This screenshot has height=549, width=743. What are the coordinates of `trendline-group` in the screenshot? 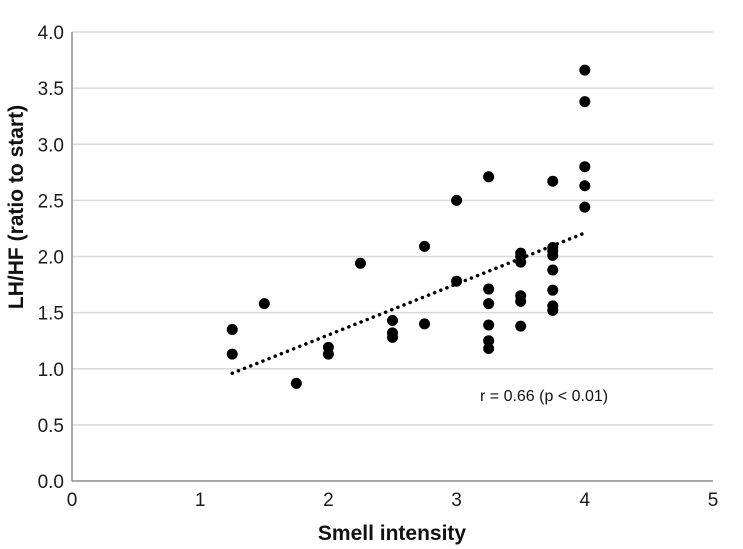 It's located at (408, 303).